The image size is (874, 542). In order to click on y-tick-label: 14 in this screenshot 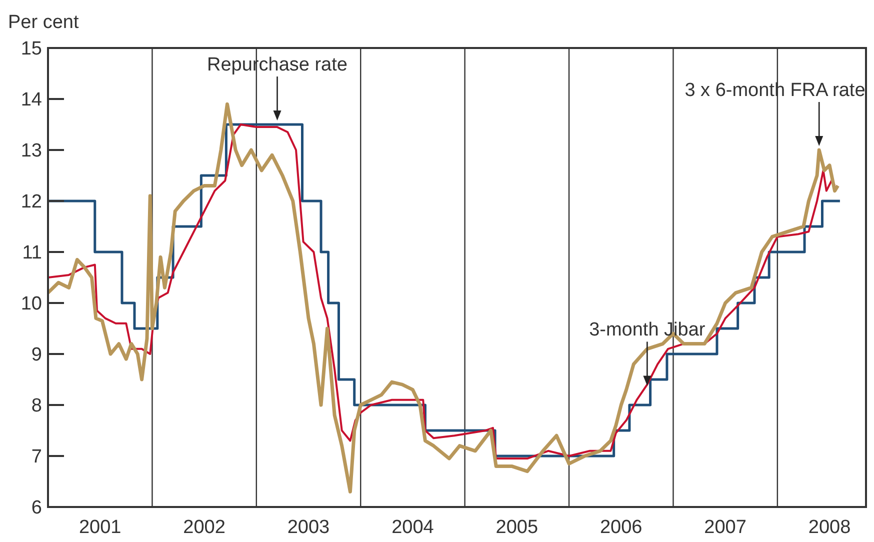, I will do `click(31, 100)`.